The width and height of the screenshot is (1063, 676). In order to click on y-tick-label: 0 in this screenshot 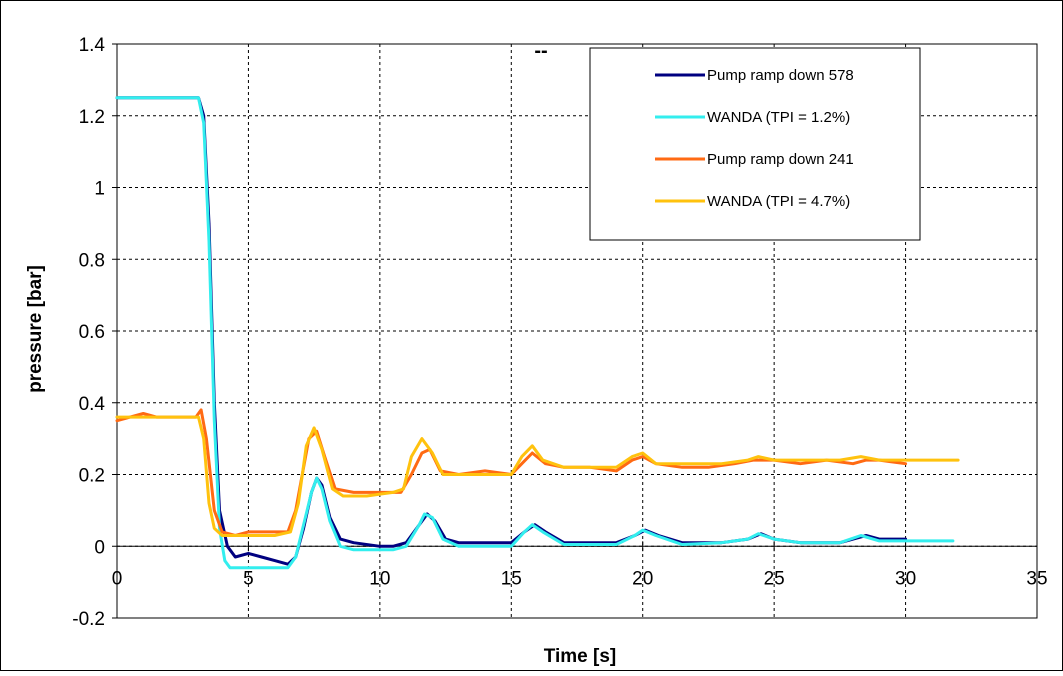, I will do `click(99, 547)`.